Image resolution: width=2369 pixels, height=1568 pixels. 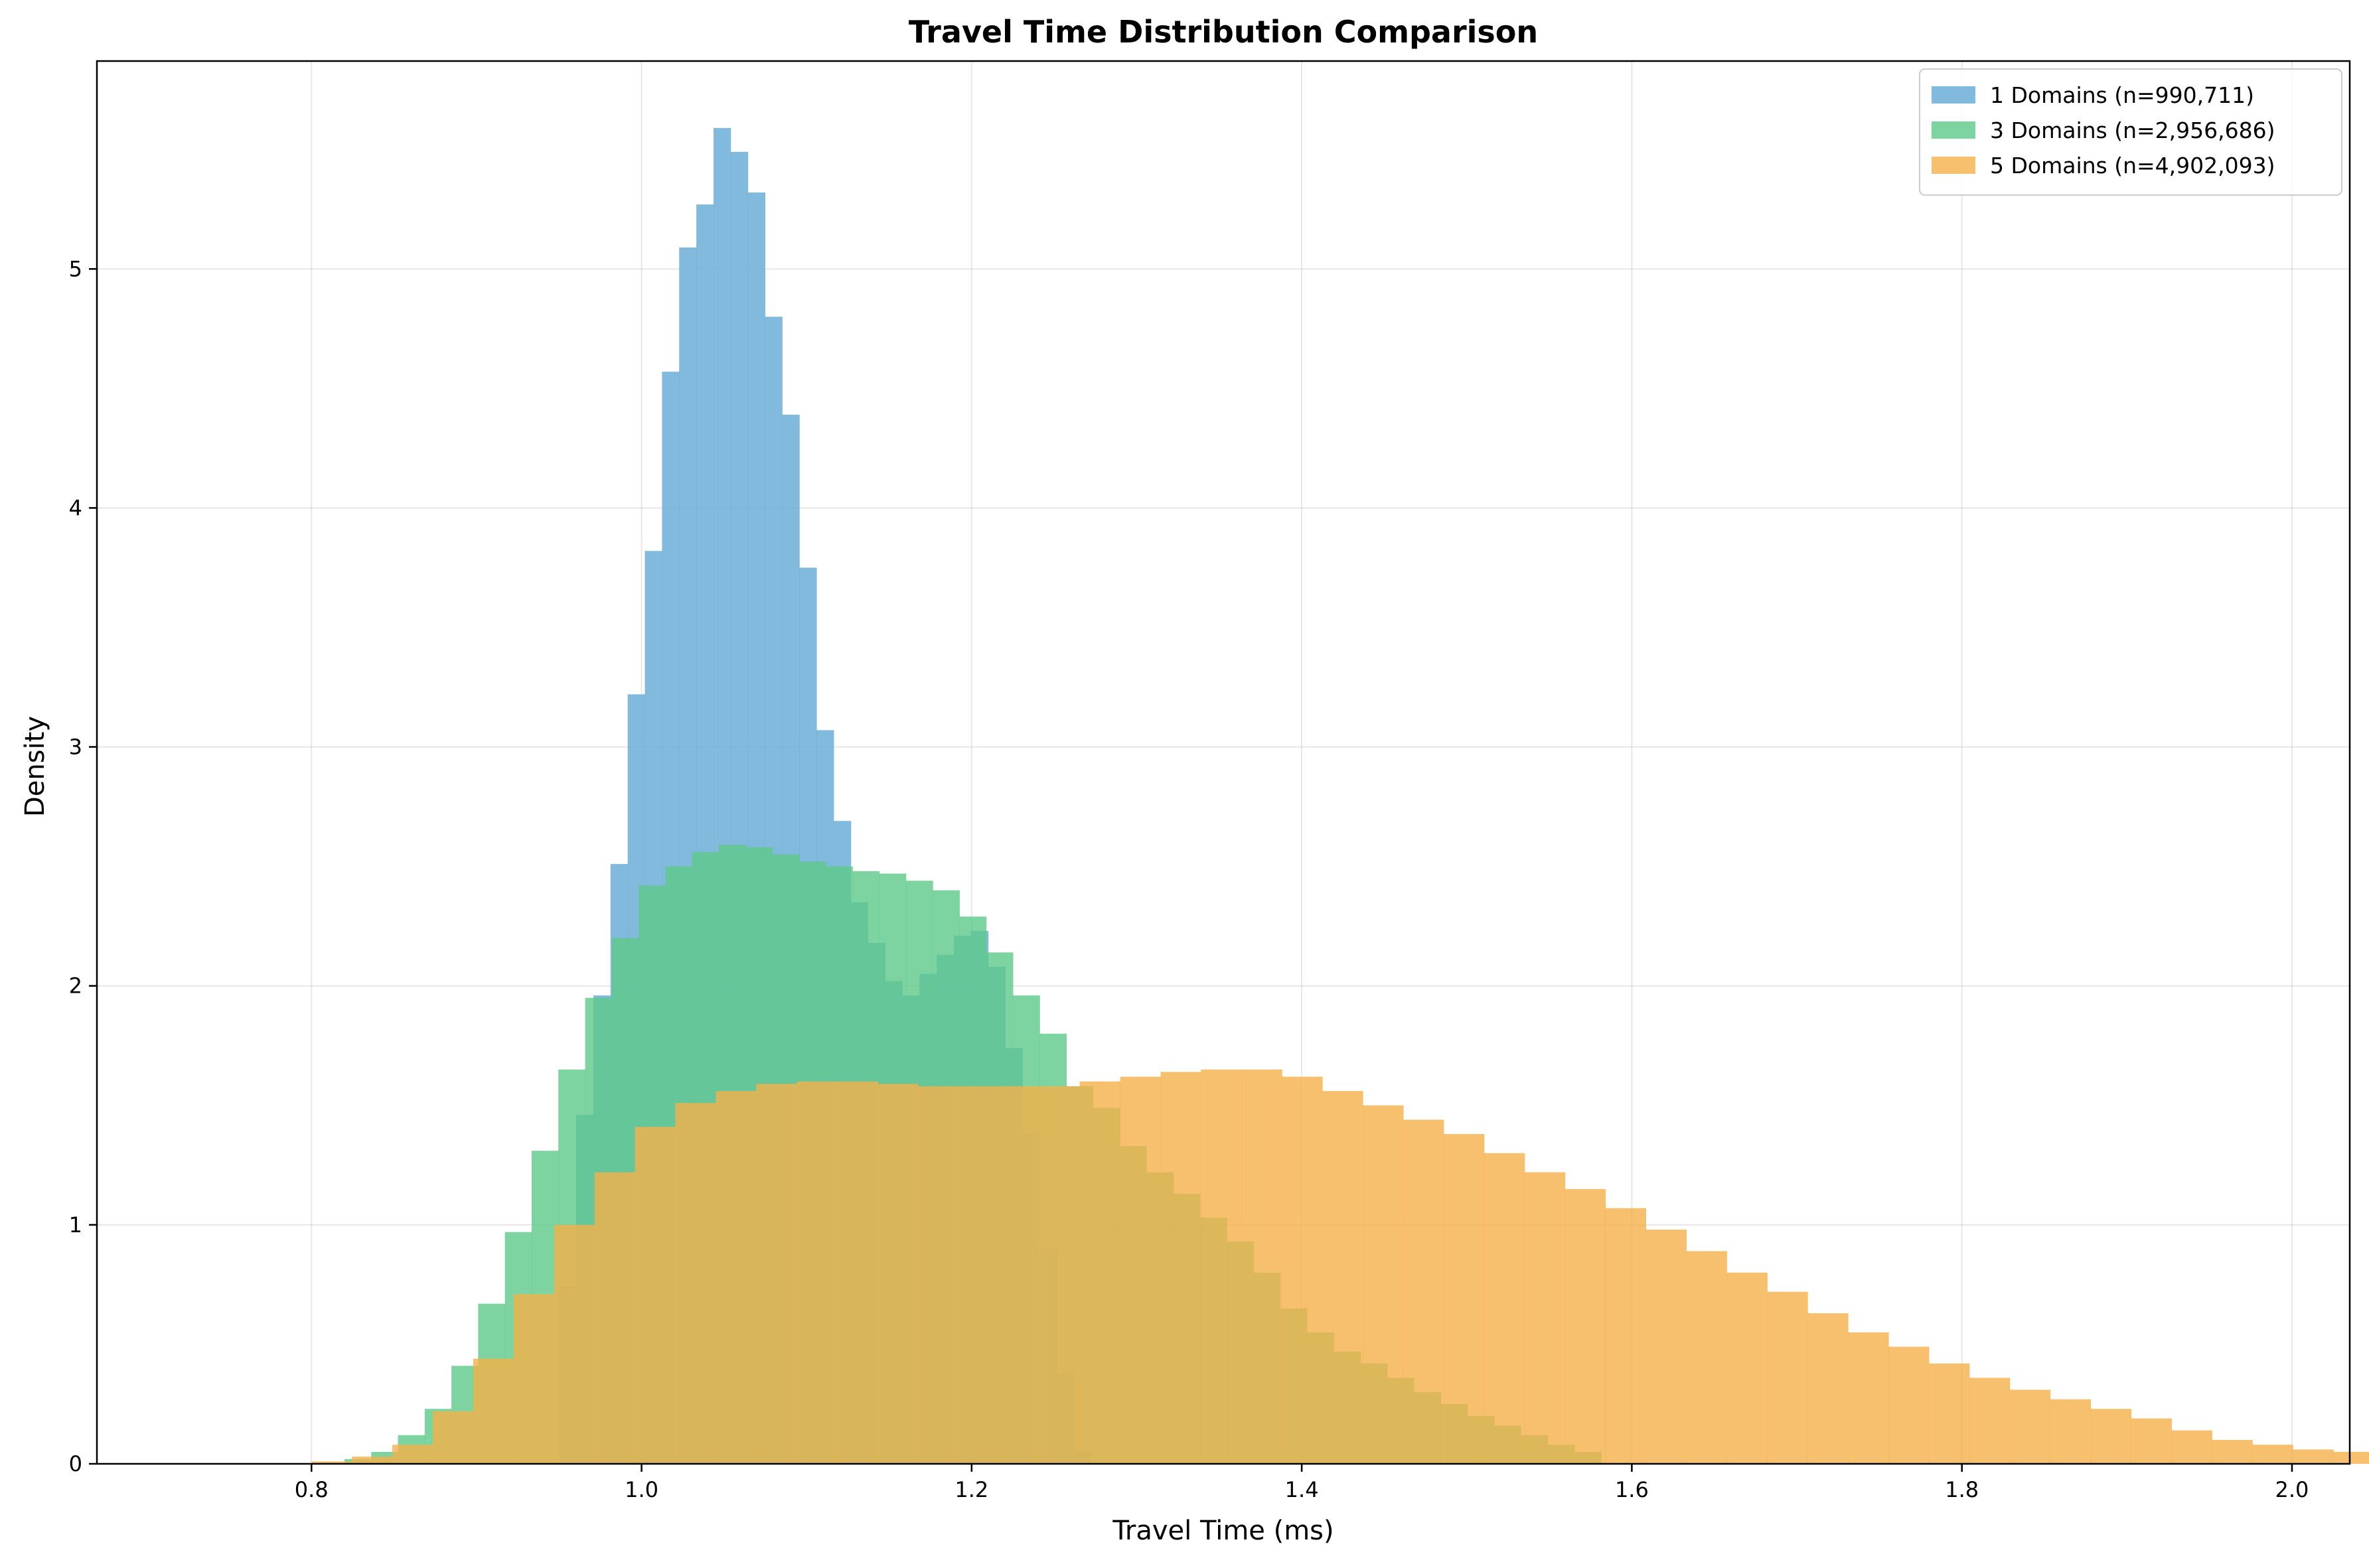 What do you see at coordinates (971, 1489) in the screenshot?
I see `x-tick-label: 1.2` at bounding box center [971, 1489].